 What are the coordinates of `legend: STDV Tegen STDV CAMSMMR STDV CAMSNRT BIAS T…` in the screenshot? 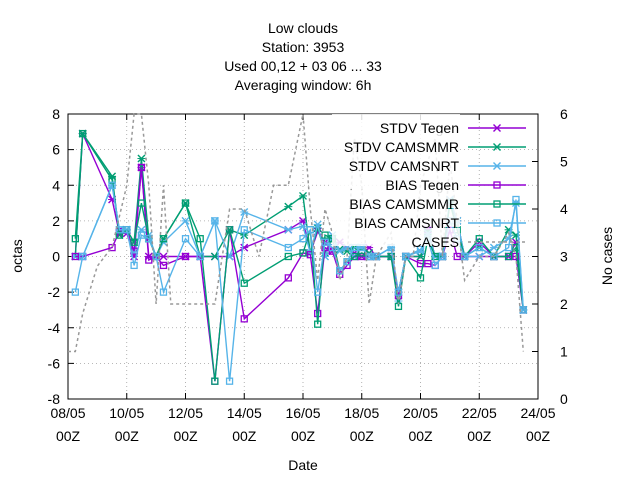 It's located at (429, 182).